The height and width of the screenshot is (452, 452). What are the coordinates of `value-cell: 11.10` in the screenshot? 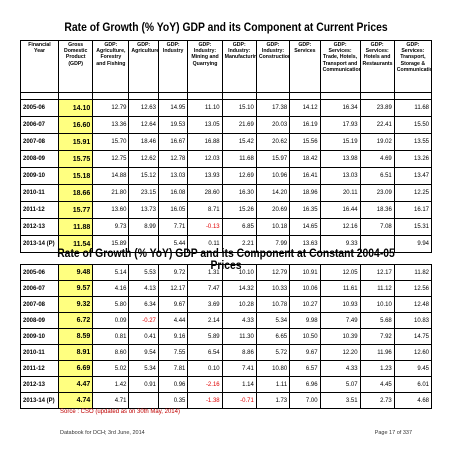 It's located at (205, 108).